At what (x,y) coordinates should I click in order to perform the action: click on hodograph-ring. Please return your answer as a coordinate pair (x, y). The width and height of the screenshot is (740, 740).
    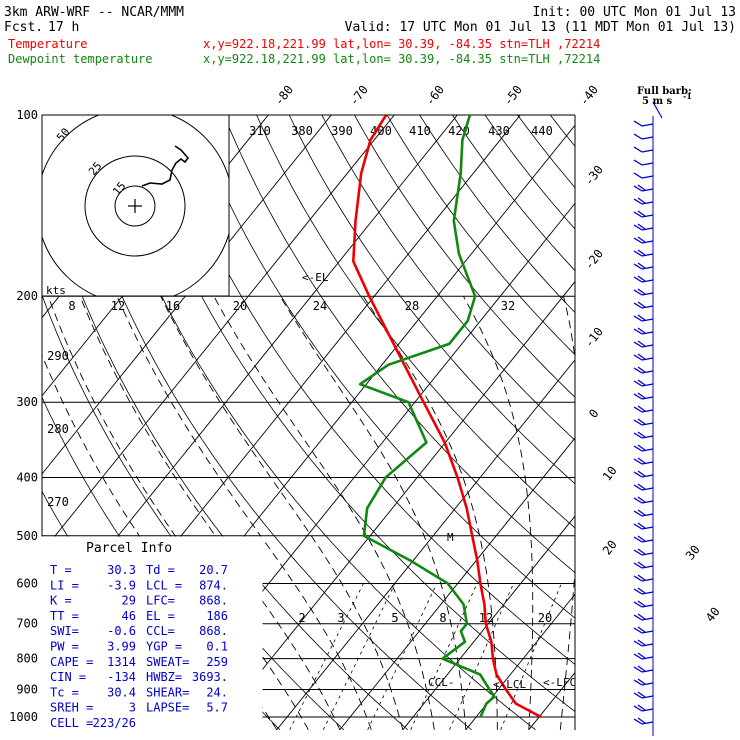
    Looking at the image, I should click on (135, 206).